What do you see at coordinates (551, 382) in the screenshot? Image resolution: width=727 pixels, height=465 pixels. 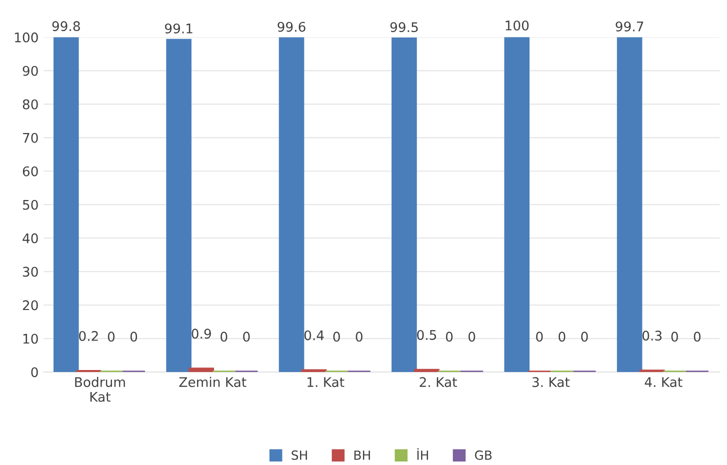 I see `x-tick-label: 3. Kat` at bounding box center [551, 382].